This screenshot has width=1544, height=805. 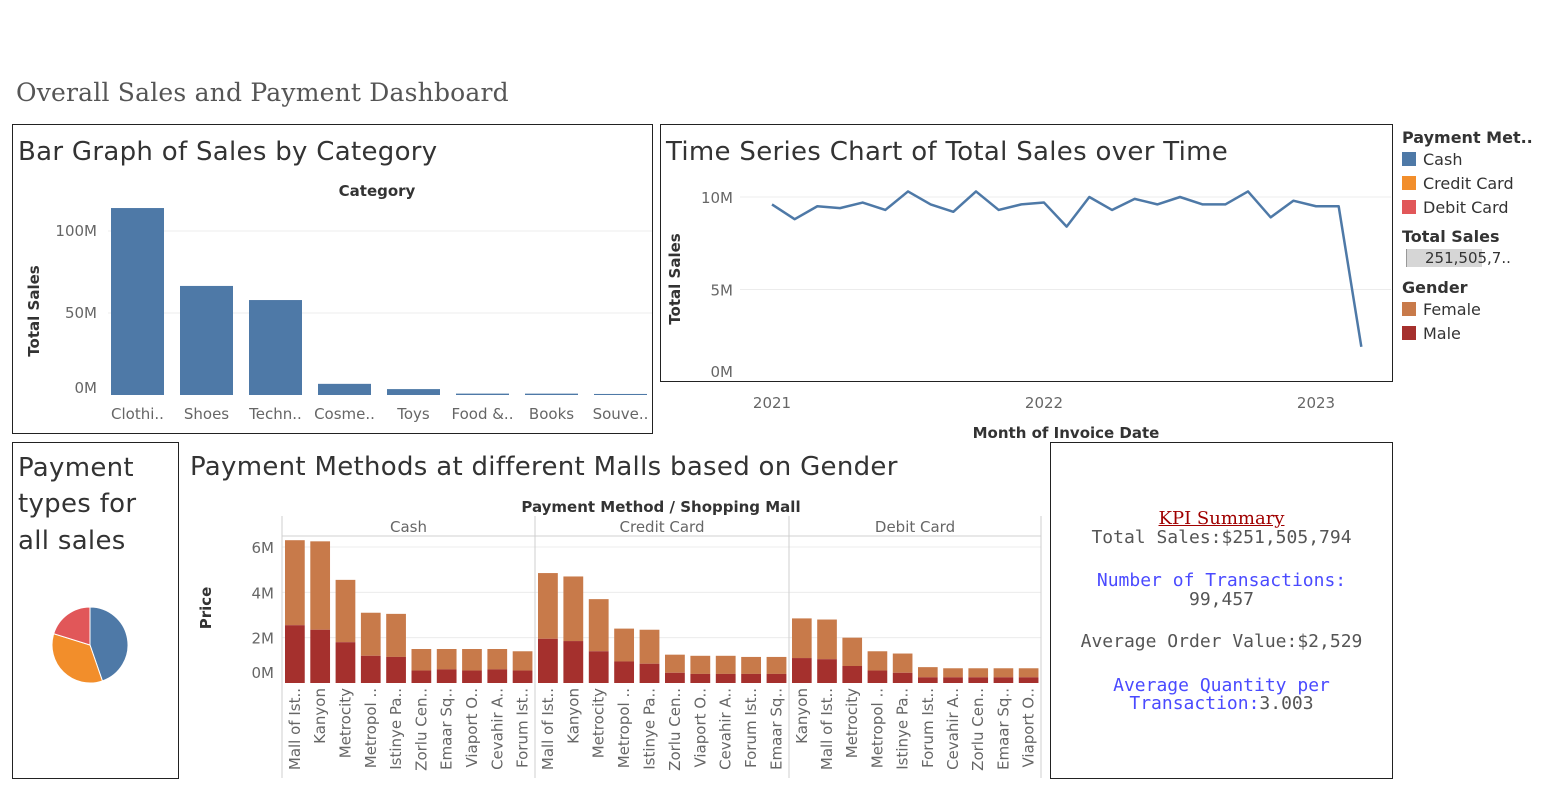 What do you see at coordinates (915, 527) in the screenshot?
I see `stacked-pane-header: Debit Card` at bounding box center [915, 527].